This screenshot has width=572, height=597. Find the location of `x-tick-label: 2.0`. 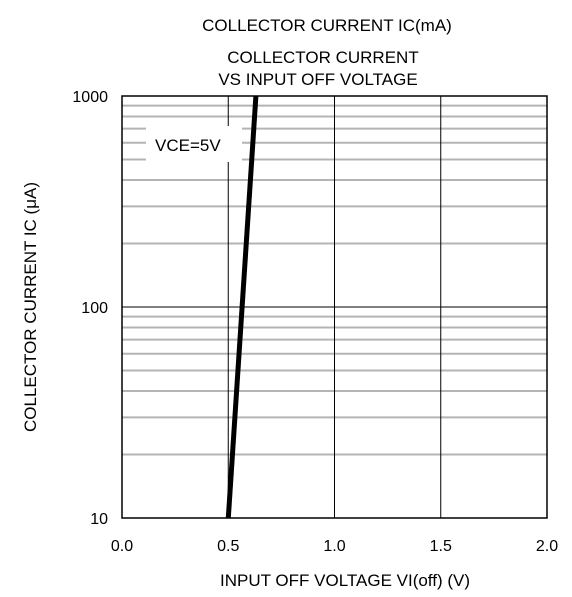

x-tick-label: 2.0 is located at coordinates (547, 546).